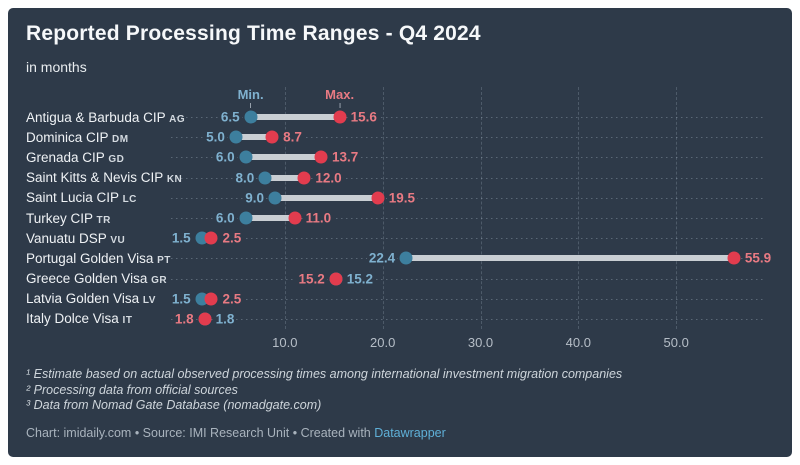 The height and width of the screenshot is (465, 800). I want to click on chart-row: Saint Lucia CIP LC 9.0 19.5, so click(400, 198).